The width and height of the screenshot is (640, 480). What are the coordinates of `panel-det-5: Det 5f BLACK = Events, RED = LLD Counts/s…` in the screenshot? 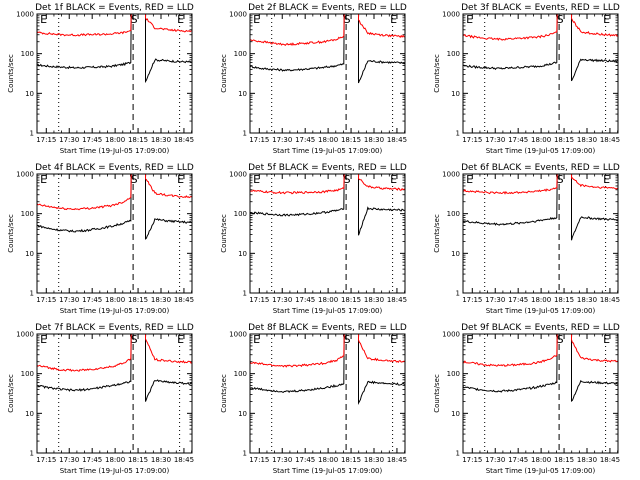 It's located at (313, 239).